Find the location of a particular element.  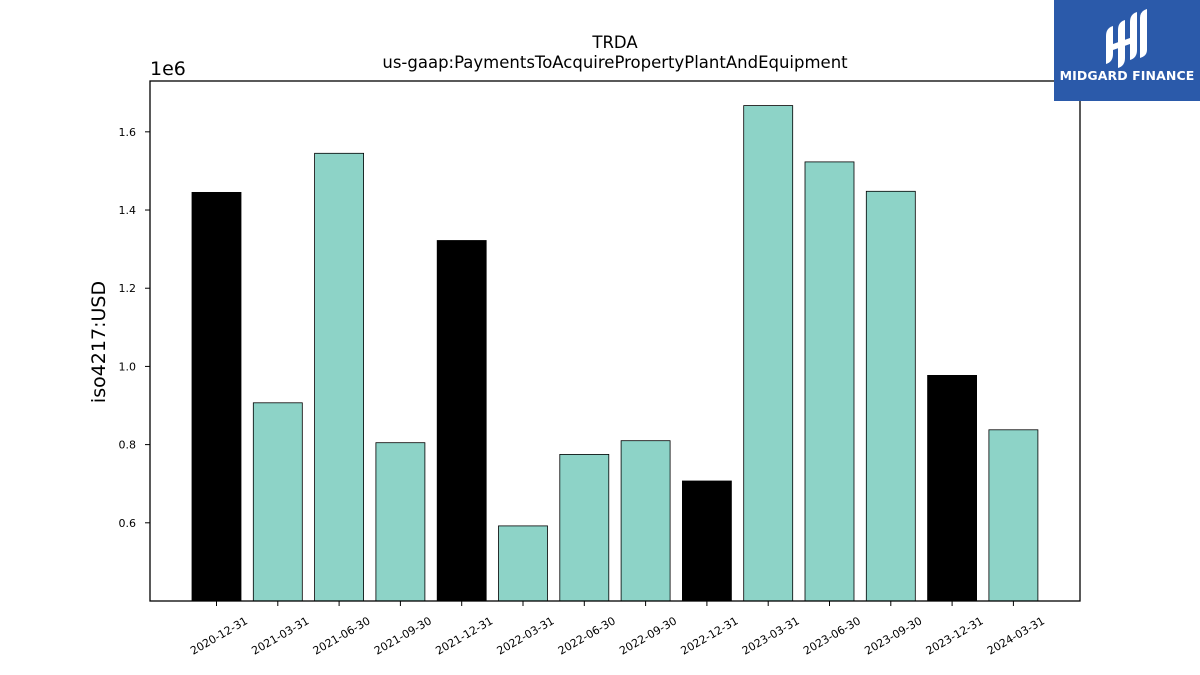

y-tick-label: 1.0 is located at coordinates (128, 366).